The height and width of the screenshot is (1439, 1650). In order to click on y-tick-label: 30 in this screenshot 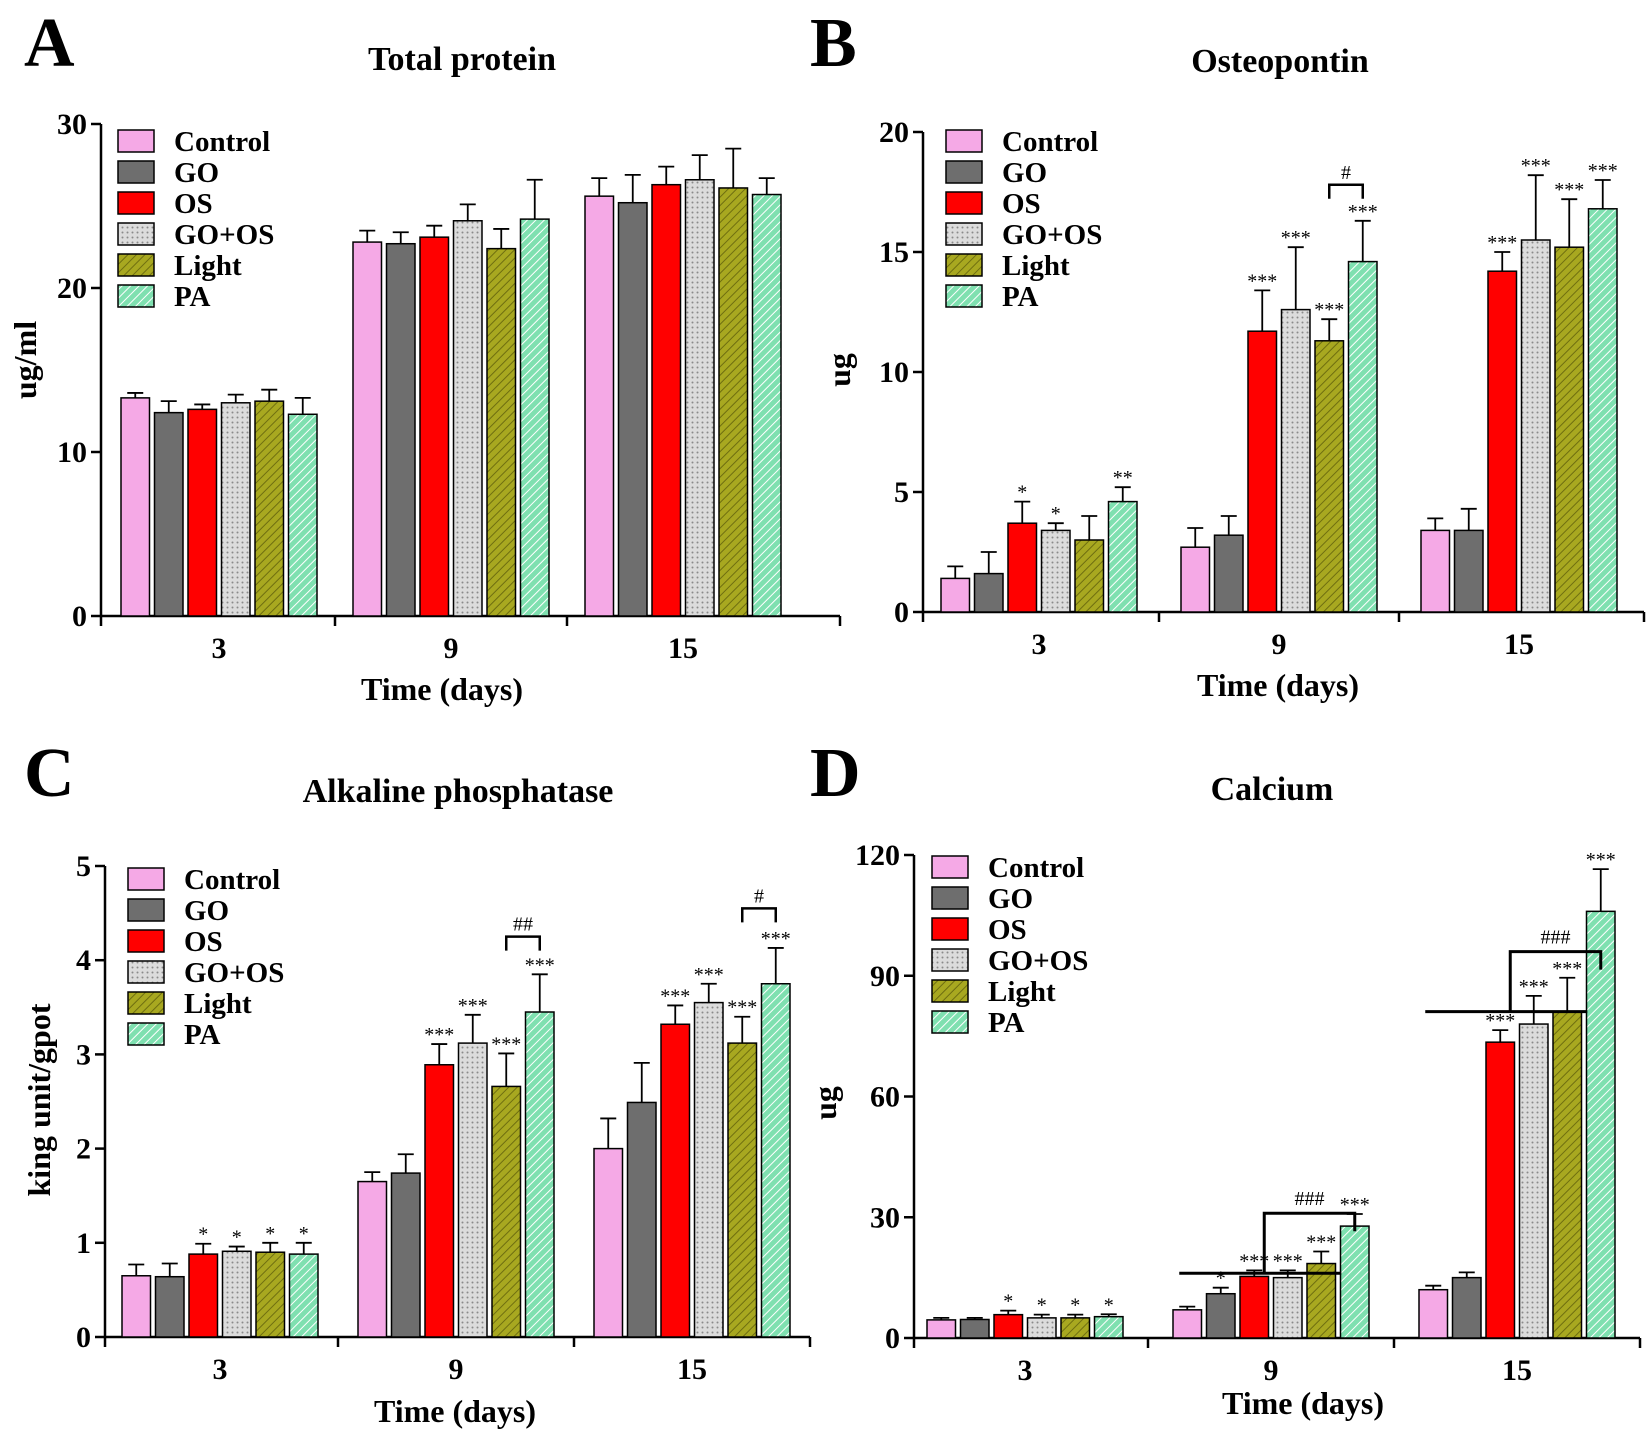, I will do `click(885, 1217)`.